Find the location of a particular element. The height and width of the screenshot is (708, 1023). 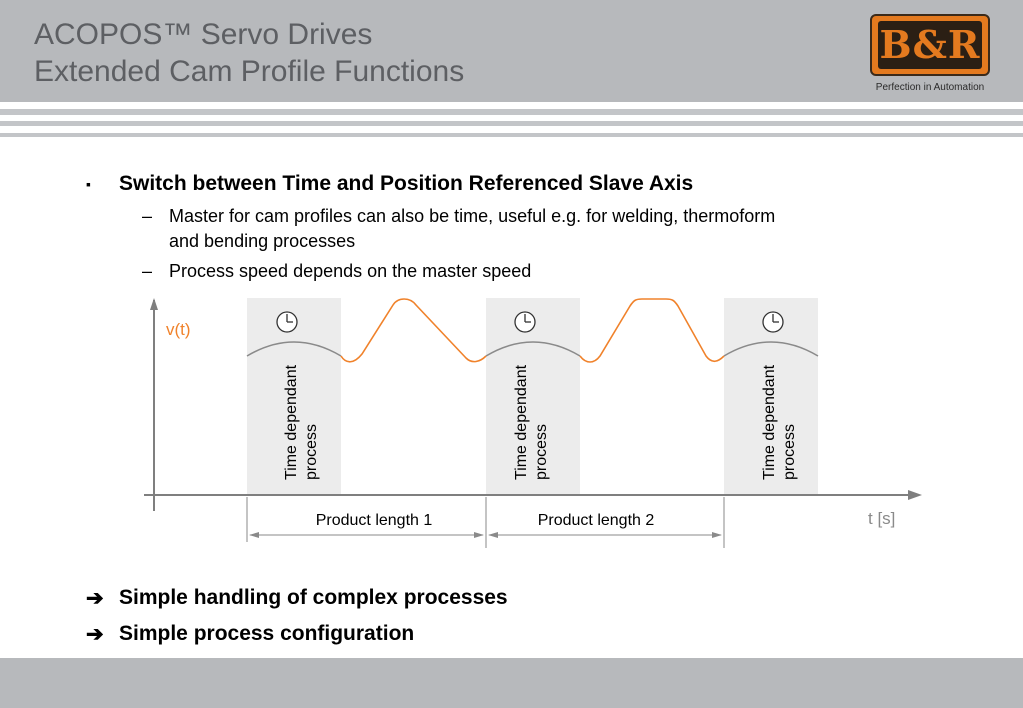

zone-label-2-line-2: process is located at coordinates (541, 452).